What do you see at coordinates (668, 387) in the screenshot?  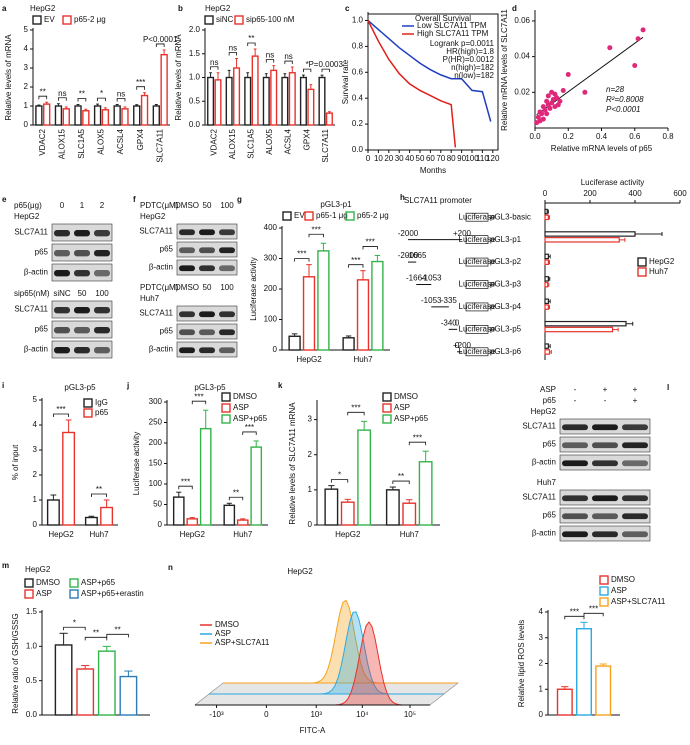 I see `panel-label: l` at bounding box center [668, 387].